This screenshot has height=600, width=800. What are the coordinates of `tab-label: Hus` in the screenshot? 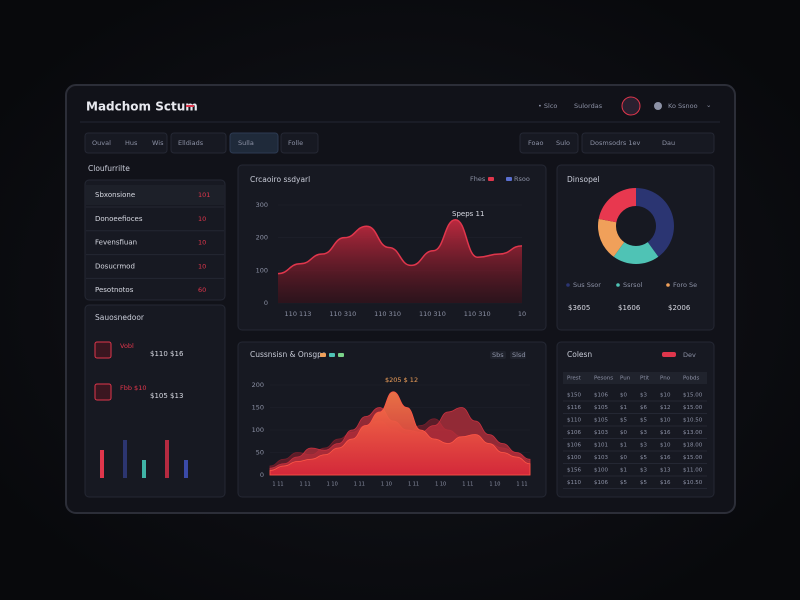 It's located at (131, 143).